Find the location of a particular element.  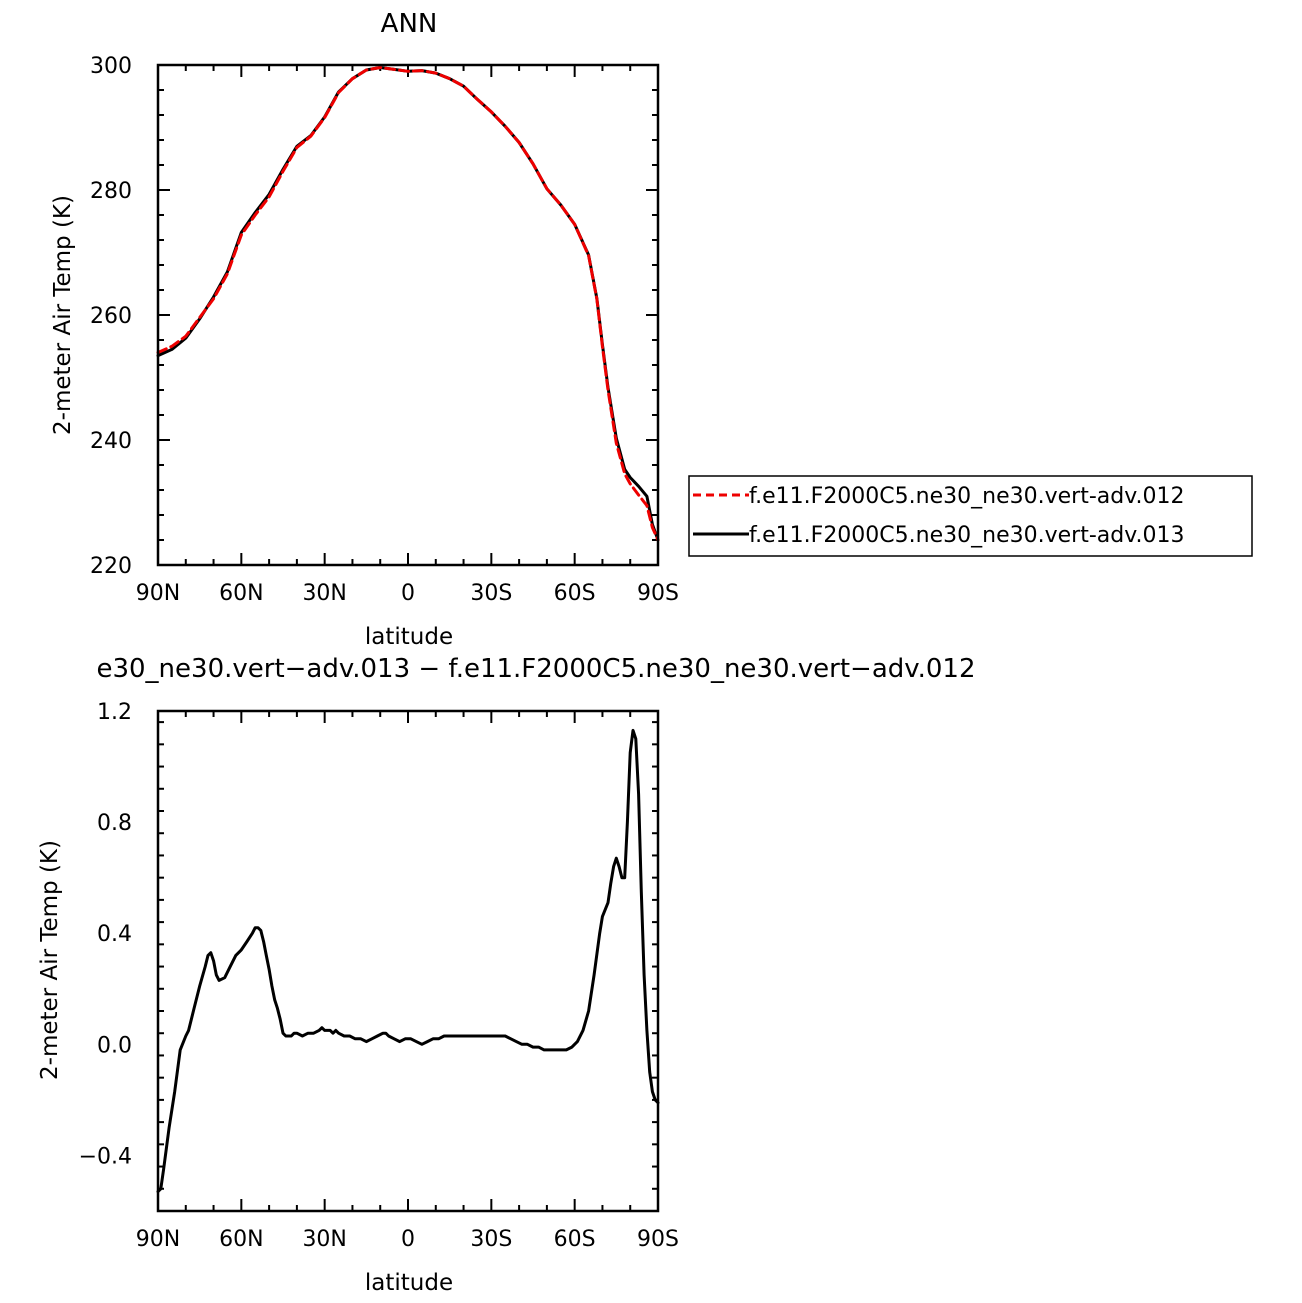

y-tick-label: 260 is located at coordinates (111, 316).